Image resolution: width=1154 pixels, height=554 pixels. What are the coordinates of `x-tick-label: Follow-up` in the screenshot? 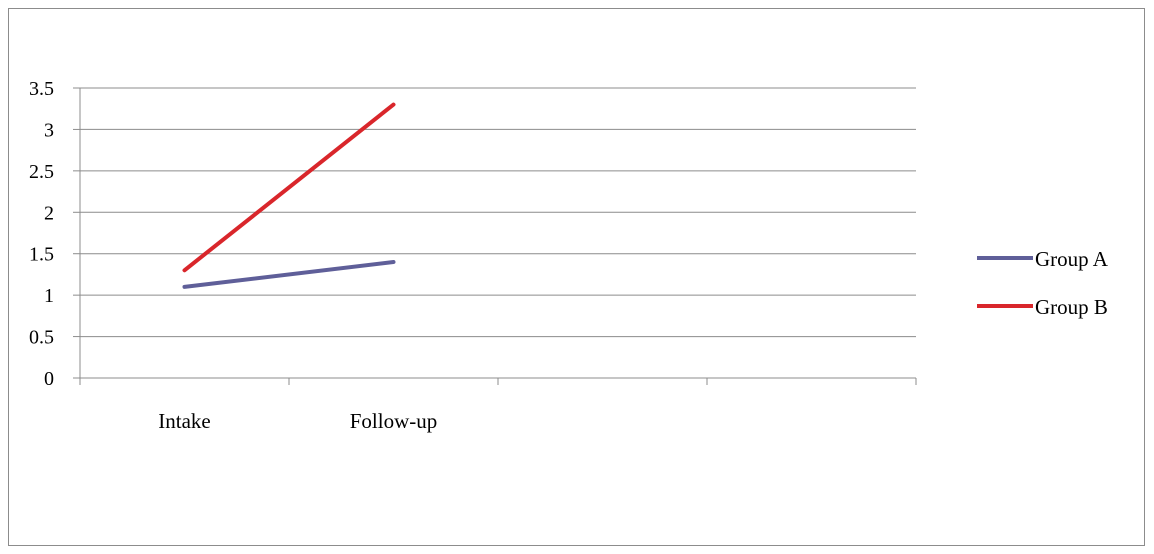 It's located at (394, 421).